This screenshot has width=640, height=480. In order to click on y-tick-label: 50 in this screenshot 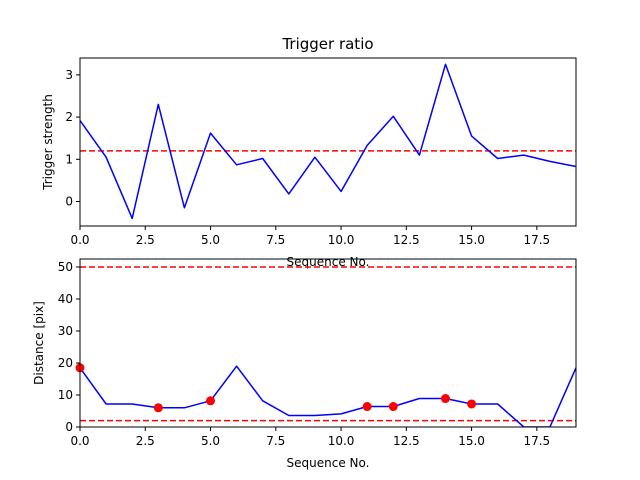, I will do `click(65, 267)`.